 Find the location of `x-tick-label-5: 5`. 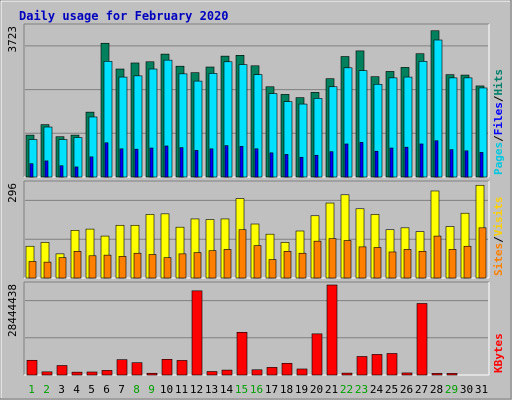

x-tick-label-5: 5 is located at coordinates (91, 389).